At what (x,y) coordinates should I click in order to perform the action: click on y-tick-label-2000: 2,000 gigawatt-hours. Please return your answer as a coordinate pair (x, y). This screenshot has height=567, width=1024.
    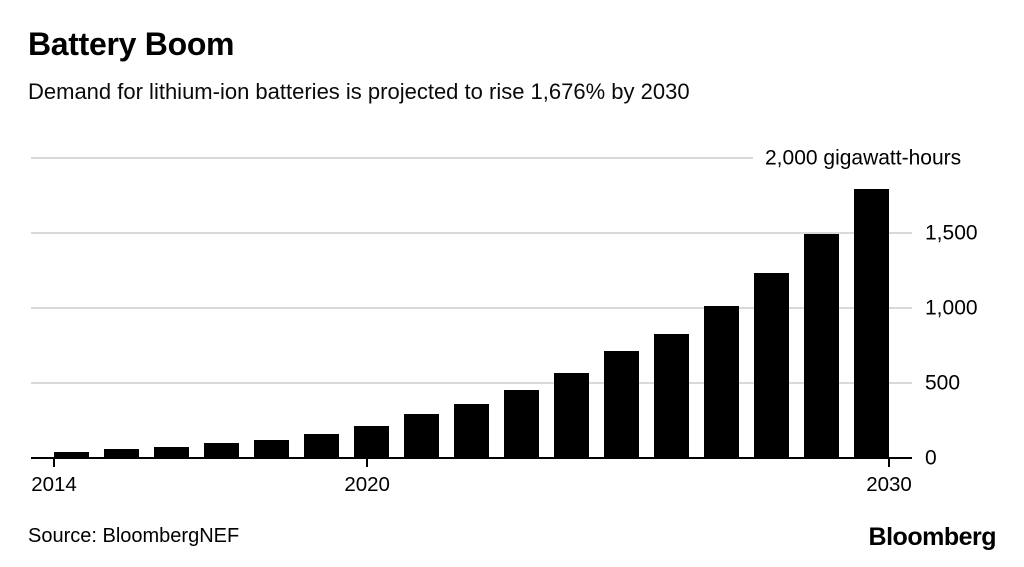
    Looking at the image, I should click on (863, 158).